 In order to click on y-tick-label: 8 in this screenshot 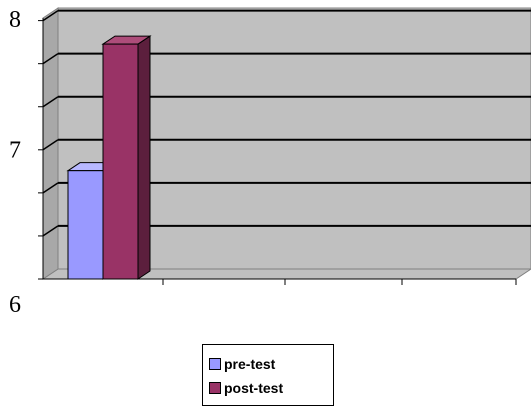, I will do `click(15, 20)`.